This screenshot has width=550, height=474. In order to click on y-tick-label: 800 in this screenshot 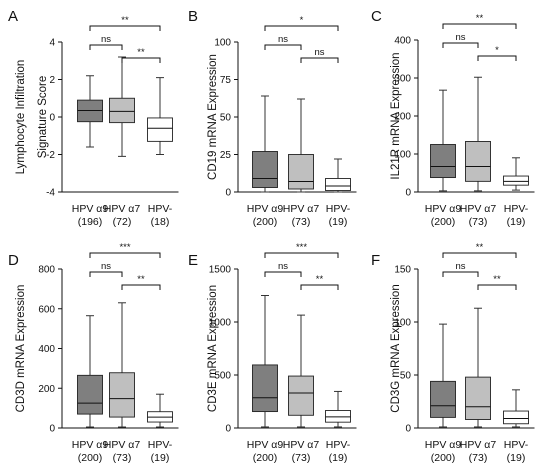, I will do `click(46, 270)`.